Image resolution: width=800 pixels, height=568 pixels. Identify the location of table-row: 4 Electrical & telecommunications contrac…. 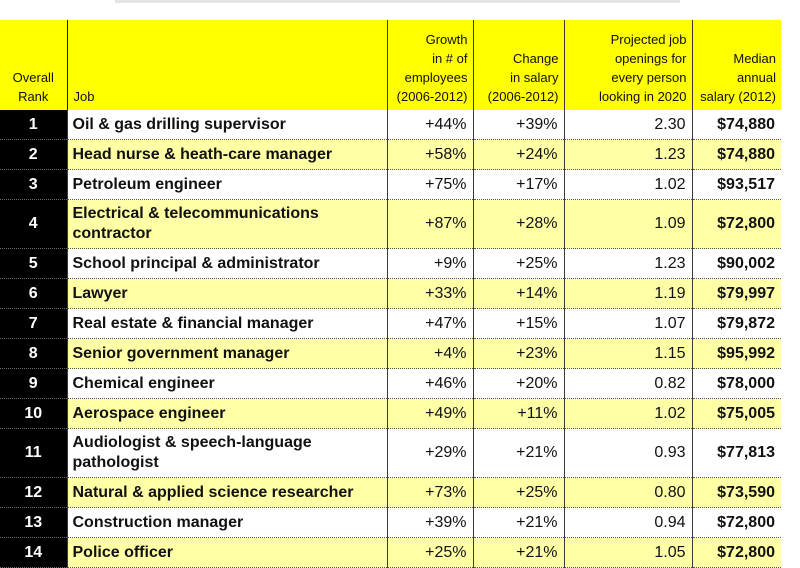
(390, 224).